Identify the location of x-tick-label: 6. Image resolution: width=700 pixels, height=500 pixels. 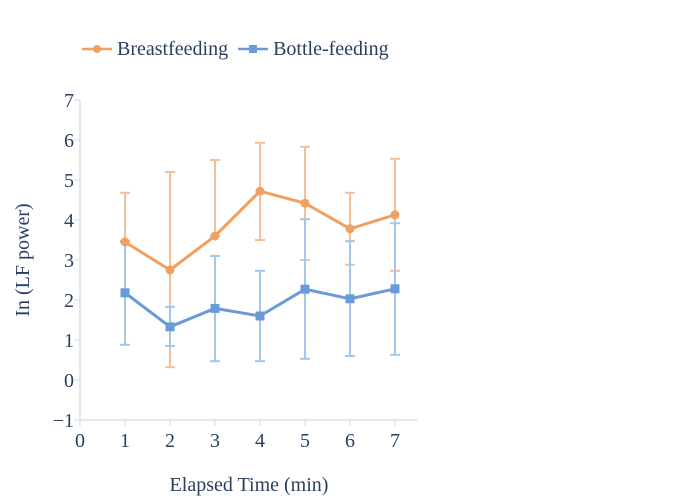
(350, 441).